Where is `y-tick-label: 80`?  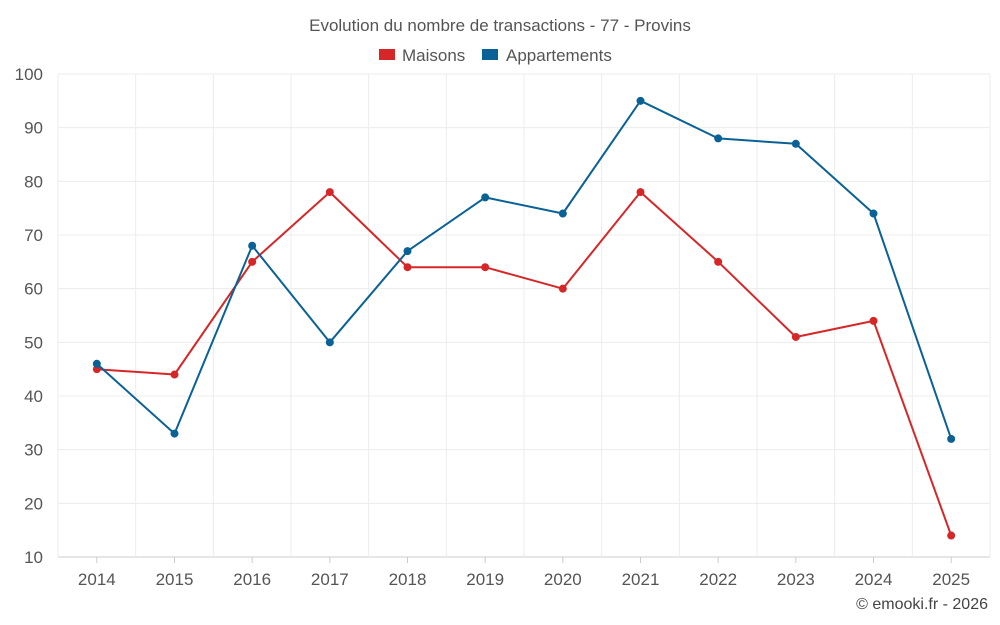 y-tick-label: 80 is located at coordinates (33, 181).